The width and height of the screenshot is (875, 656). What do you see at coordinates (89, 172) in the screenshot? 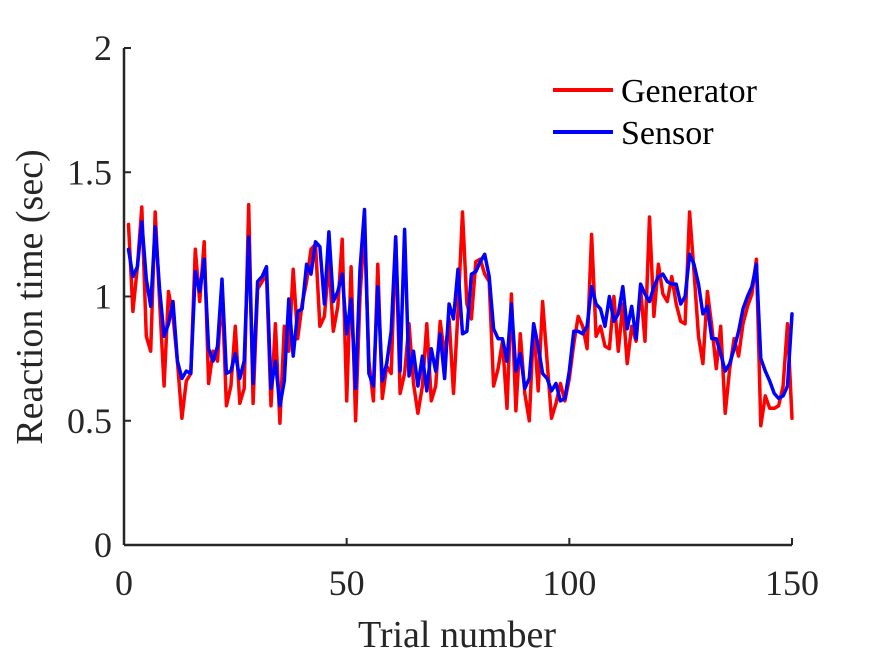
I see `y-tick-label: 1.5` at bounding box center [89, 172].